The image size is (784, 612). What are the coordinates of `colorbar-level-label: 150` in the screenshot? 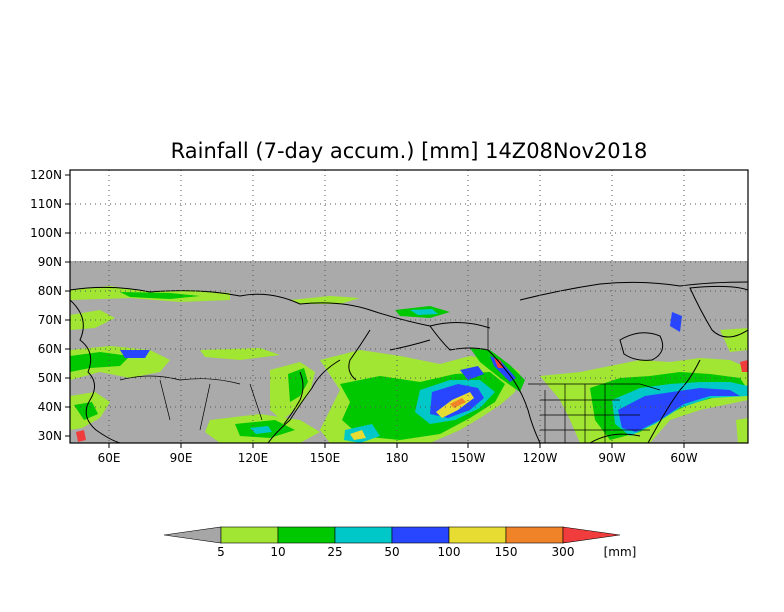 It's located at (506, 552).